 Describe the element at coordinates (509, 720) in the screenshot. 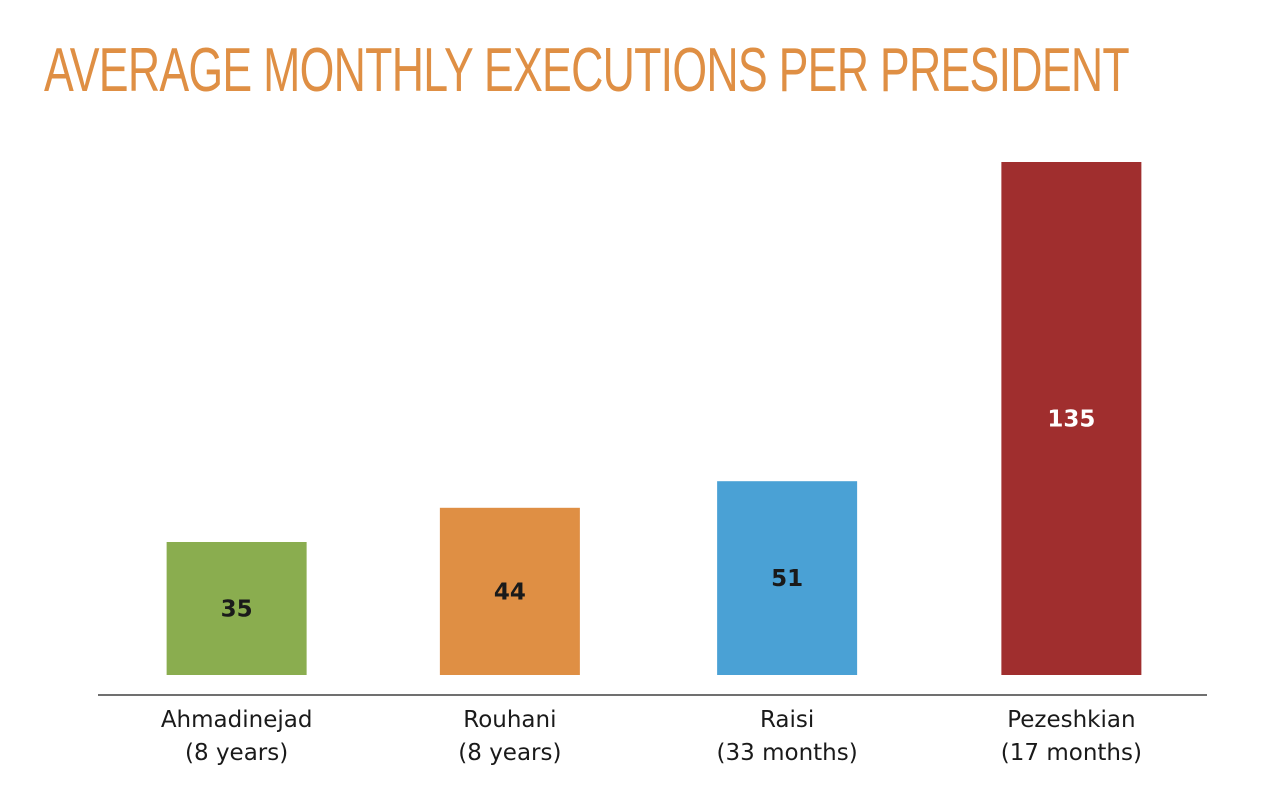

I see `category-label-name: Rouhani` at that location.